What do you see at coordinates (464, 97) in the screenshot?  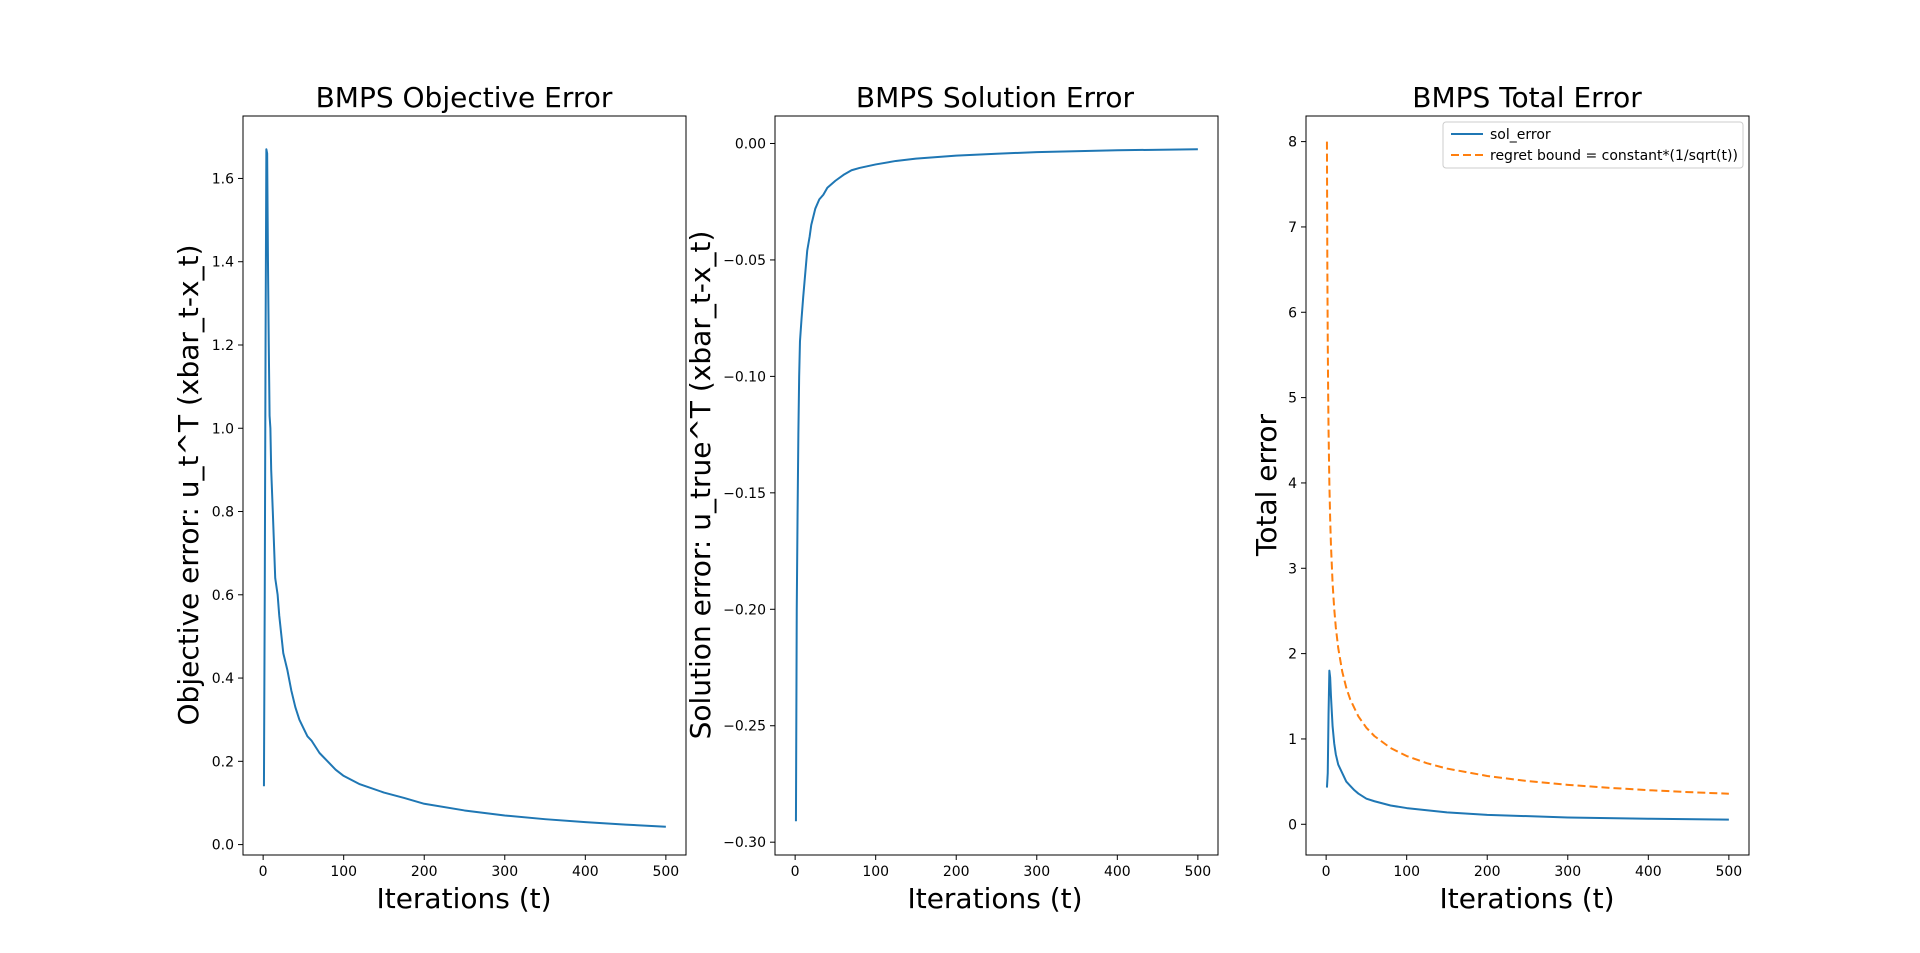 I see `chart-title: BMPS Objective Error` at bounding box center [464, 97].